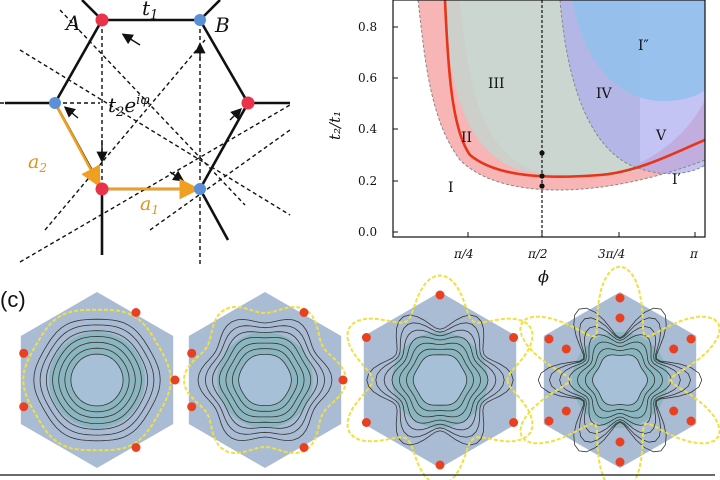  Describe the element at coordinates (150, 11) in the screenshot. I see `label-t1: t1` at that location.